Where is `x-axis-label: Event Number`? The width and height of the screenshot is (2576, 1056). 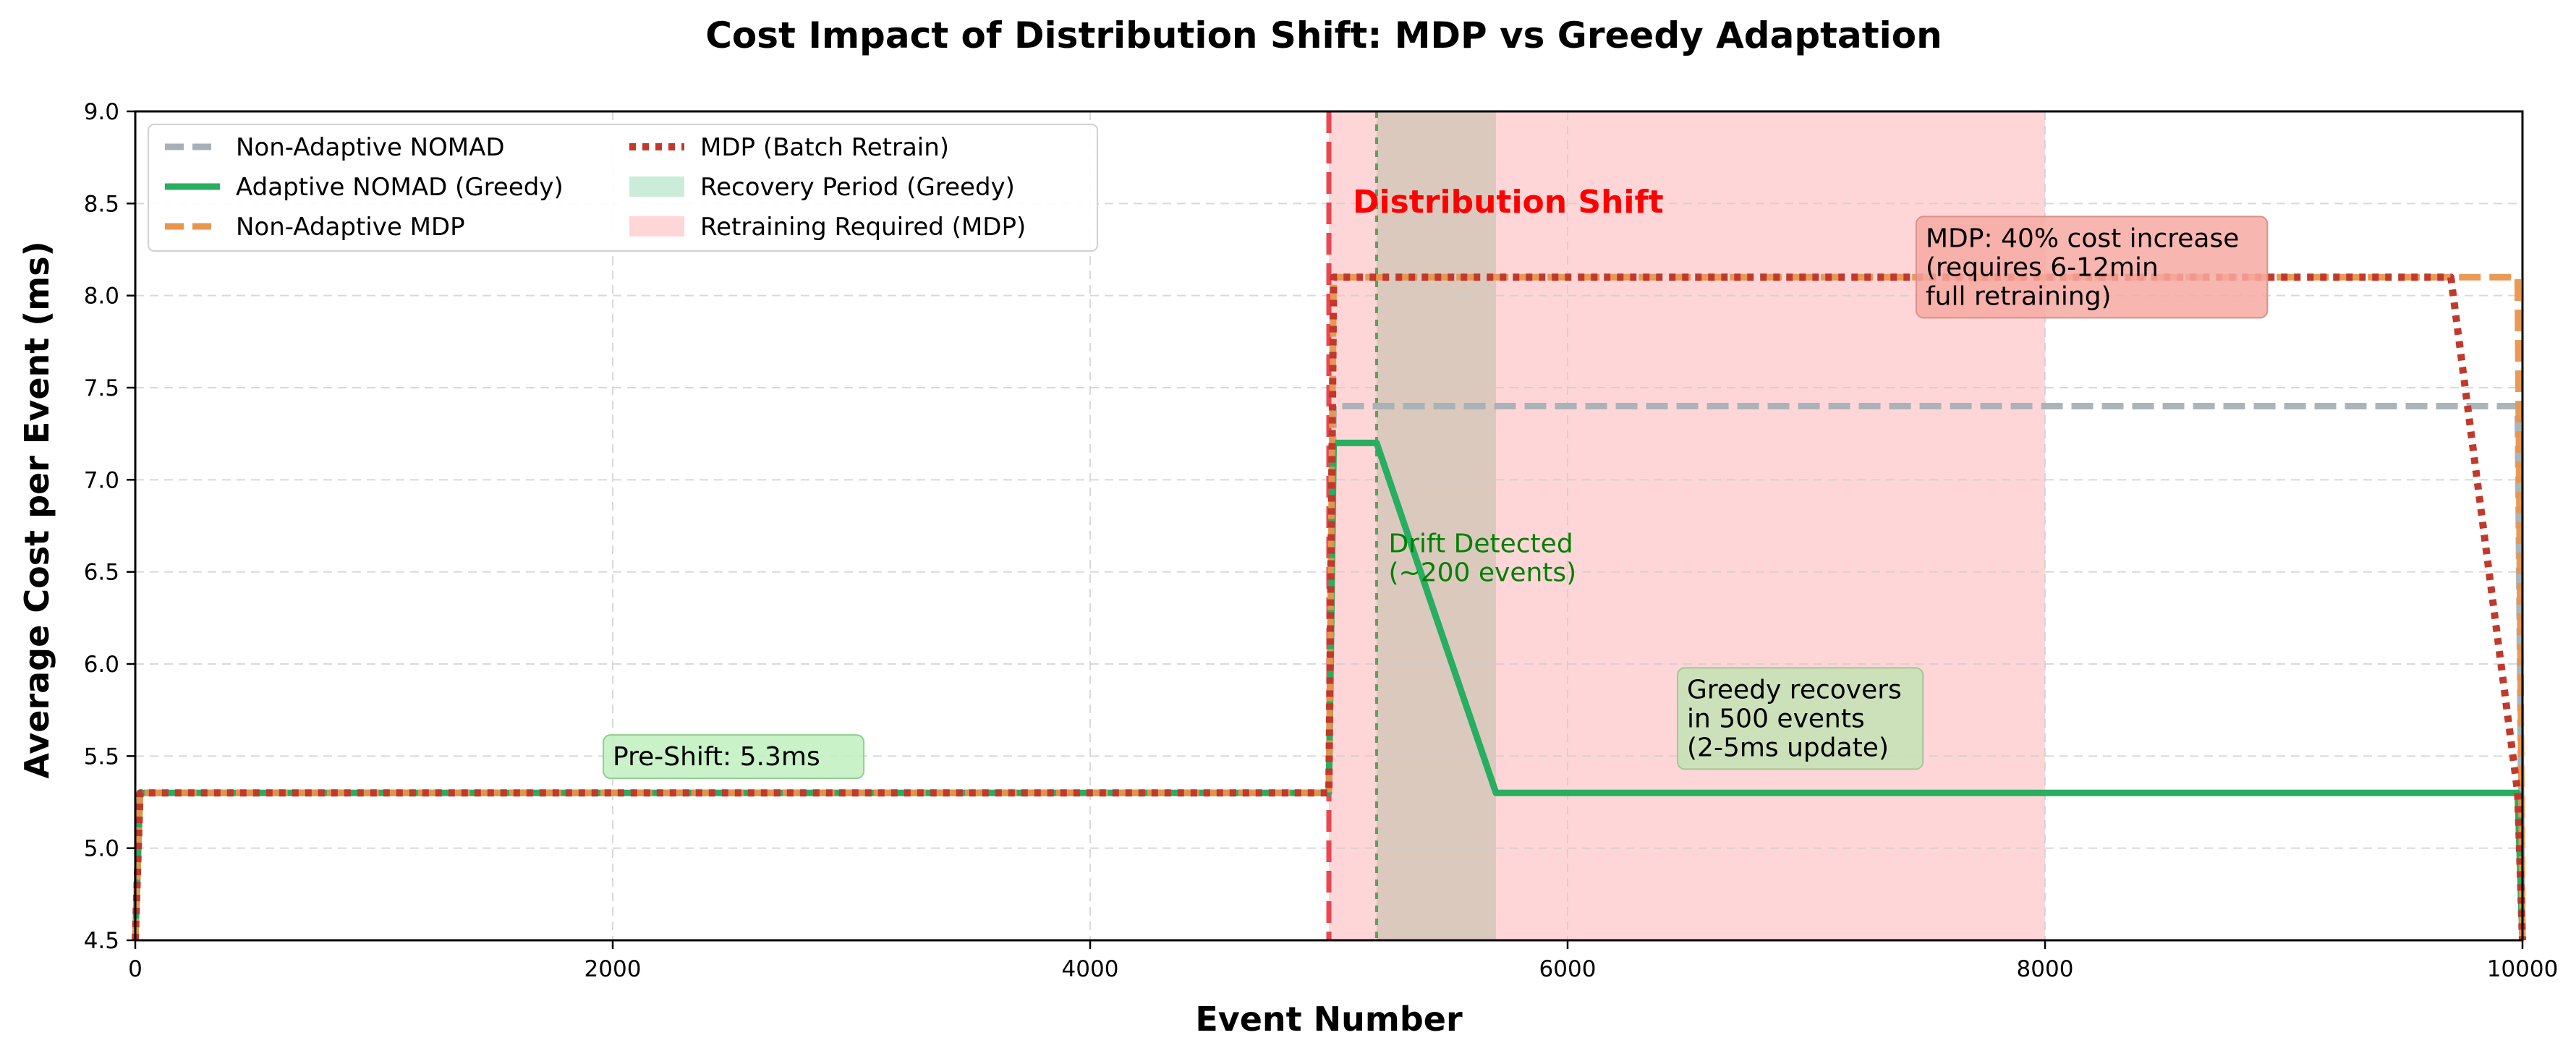
x-axis-label: Event Number is located at coordinates (1329, 1019).